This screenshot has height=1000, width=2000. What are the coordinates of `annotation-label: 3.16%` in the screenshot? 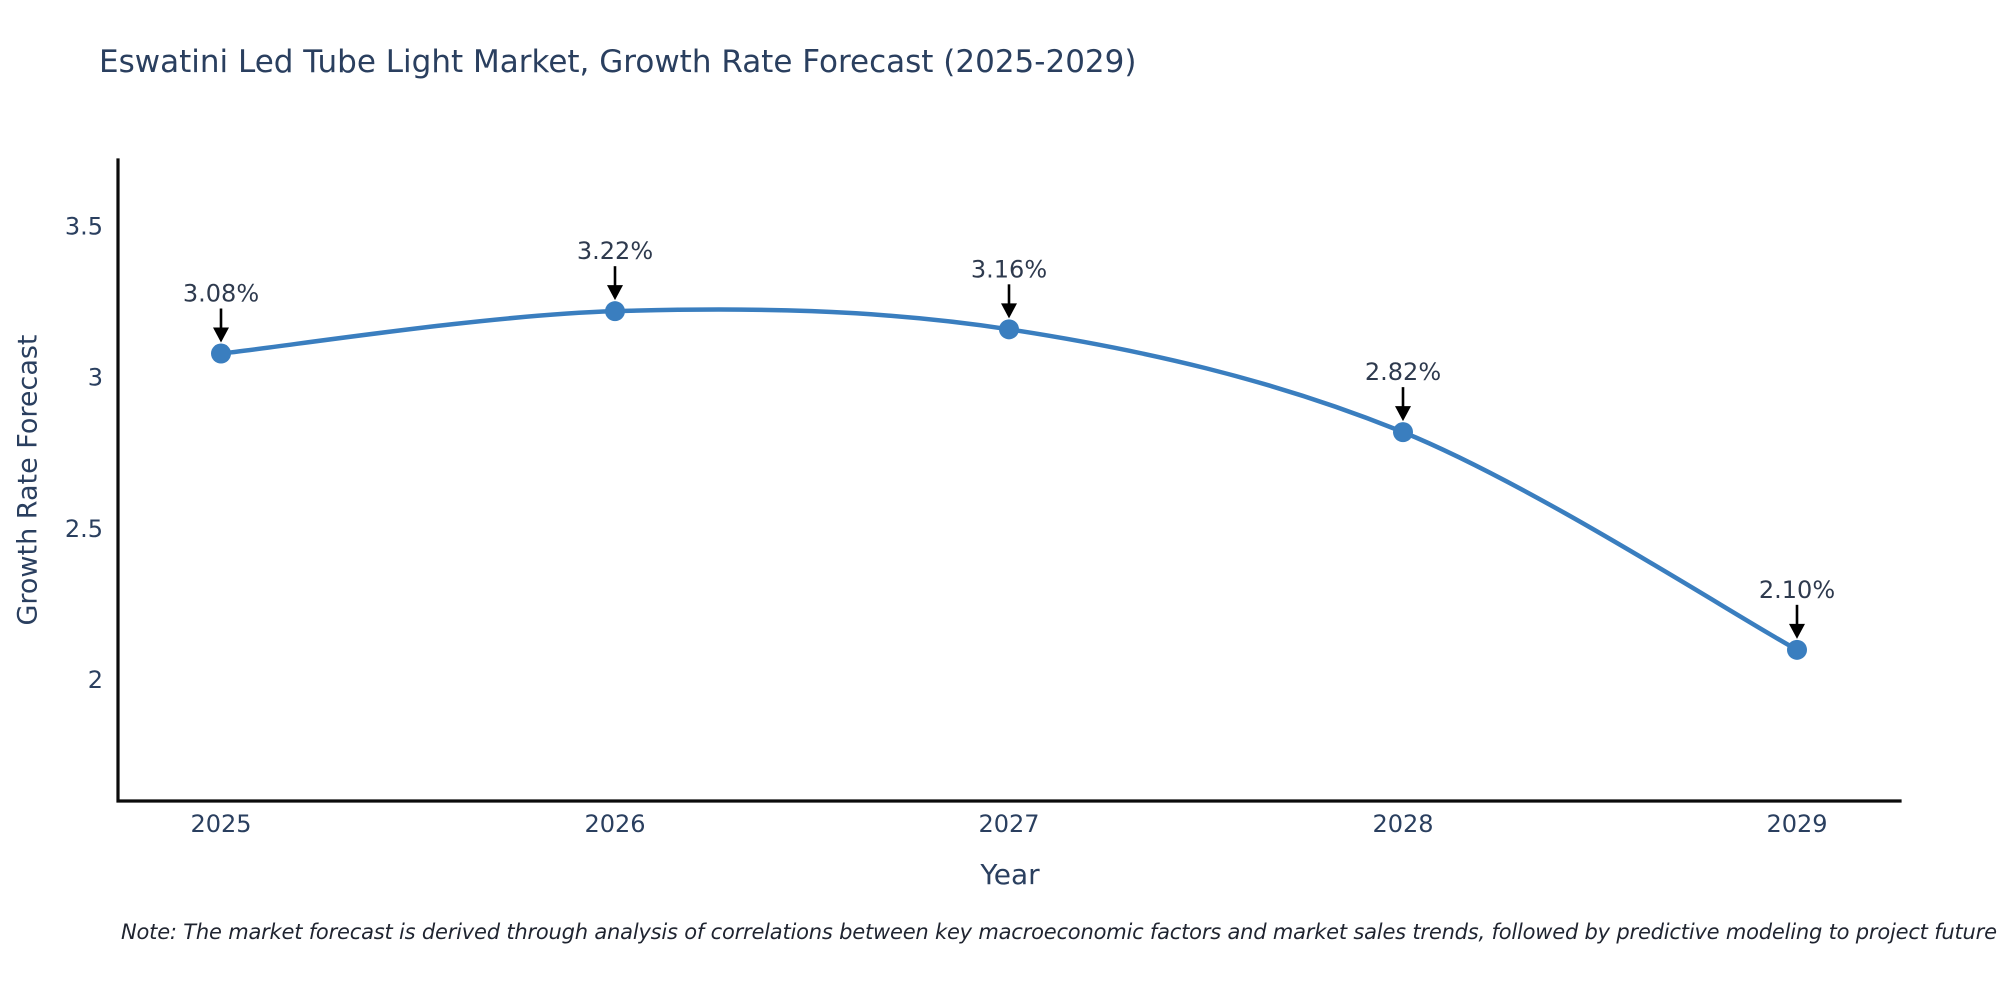 It's located at (1009, 269).